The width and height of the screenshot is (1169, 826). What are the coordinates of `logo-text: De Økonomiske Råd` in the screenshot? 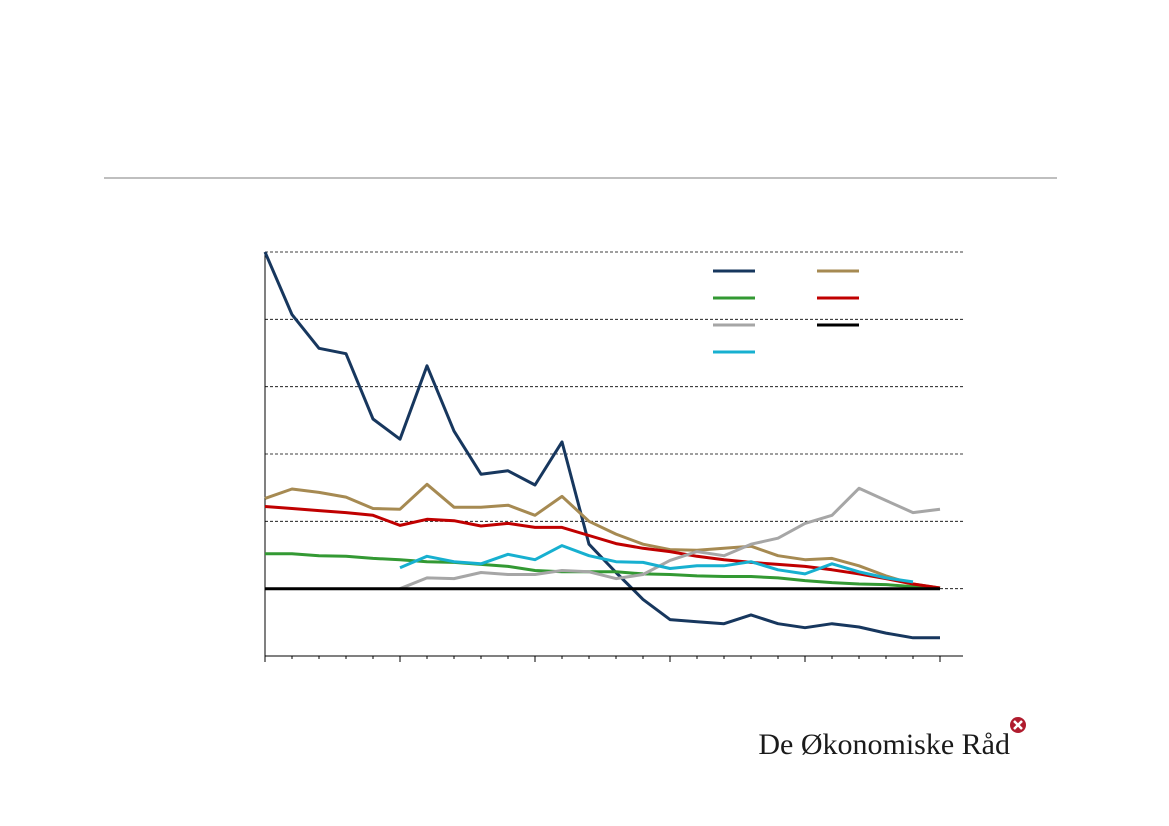 It's located at (884, 744).